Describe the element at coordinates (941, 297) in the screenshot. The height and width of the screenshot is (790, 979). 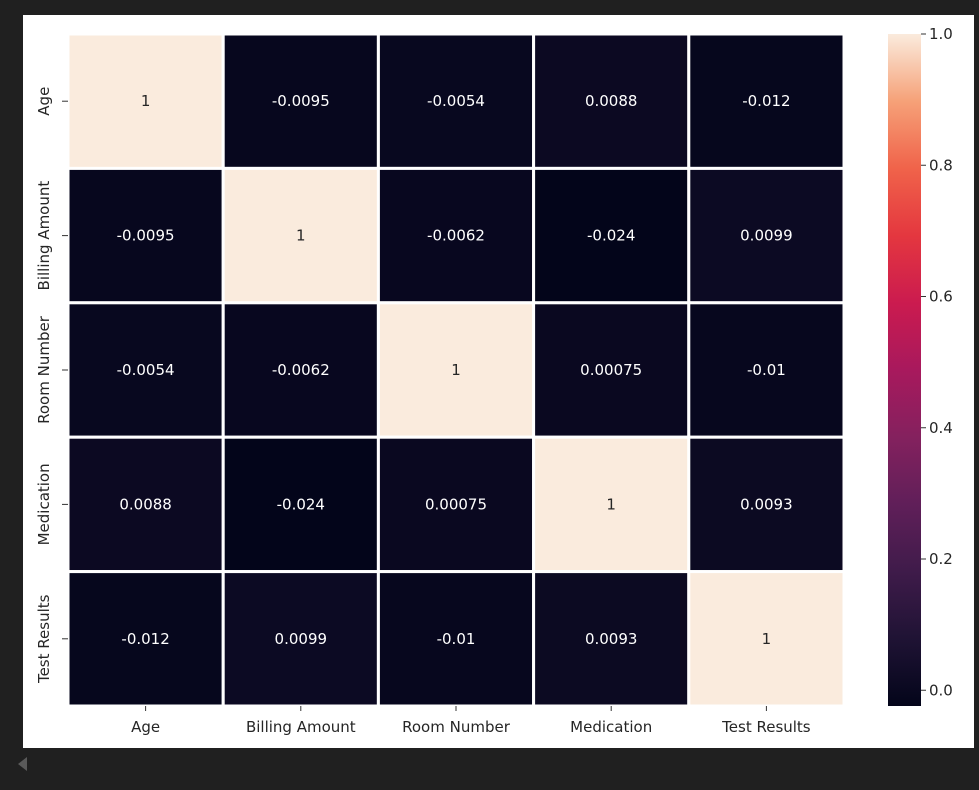
I see `colorbar-tick-label: 0.6` at that location.